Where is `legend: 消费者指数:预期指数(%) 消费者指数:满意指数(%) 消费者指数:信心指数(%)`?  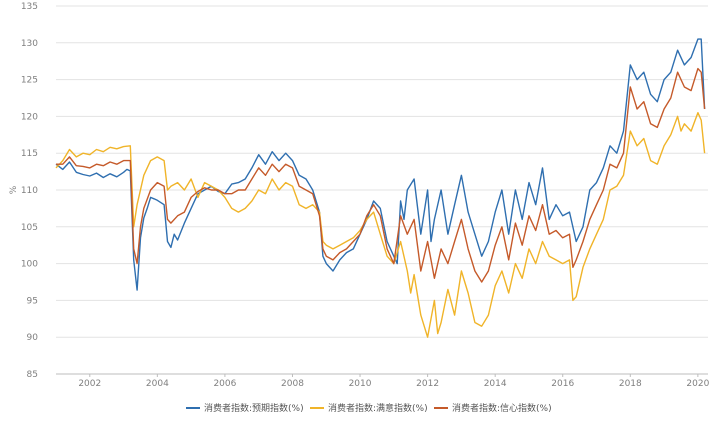
legend: 消费者指数:预期指数(%) 消费者指数:满意指数(%) 消费者指数:信心指数(%) is located at coordinates (369, 408).